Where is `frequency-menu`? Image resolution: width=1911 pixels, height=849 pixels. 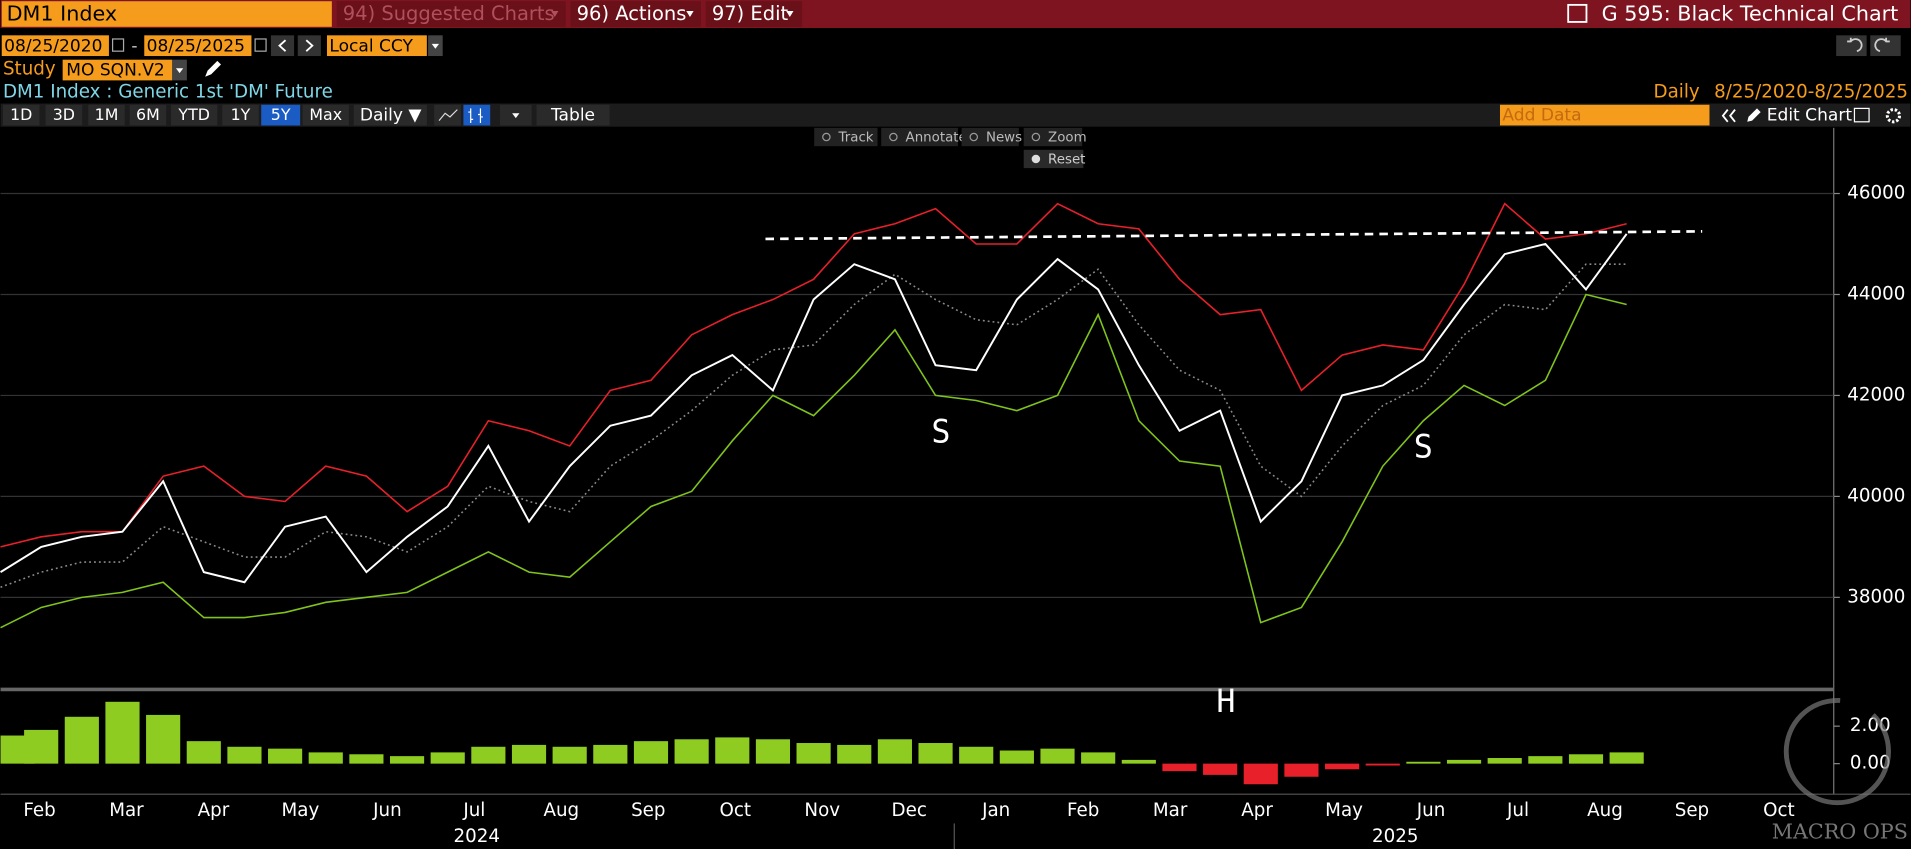 frequency-menu is located at coordinates (390, 115).